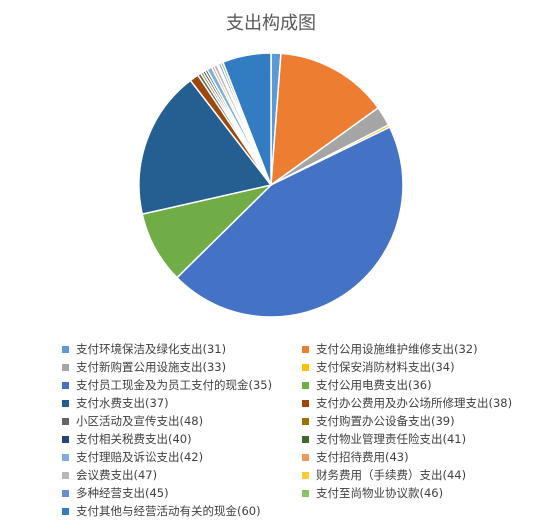 The width and height of the screenshot is (542, 525). I want to click on legend-item: 多种经营支出(45), so click(177, 493).